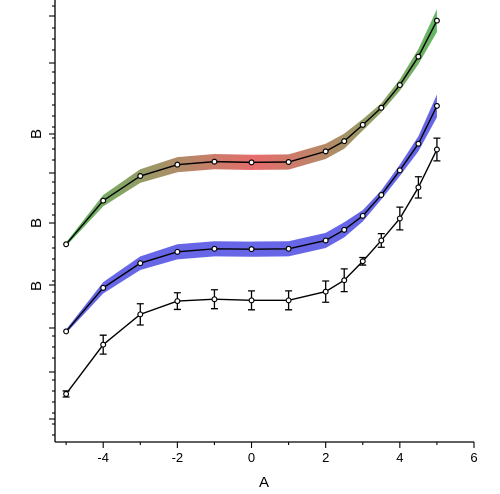 Image resolution: width=500 pixels, height=494 pixels. I want to click on x-tick-label: -2, so click(178, 457).